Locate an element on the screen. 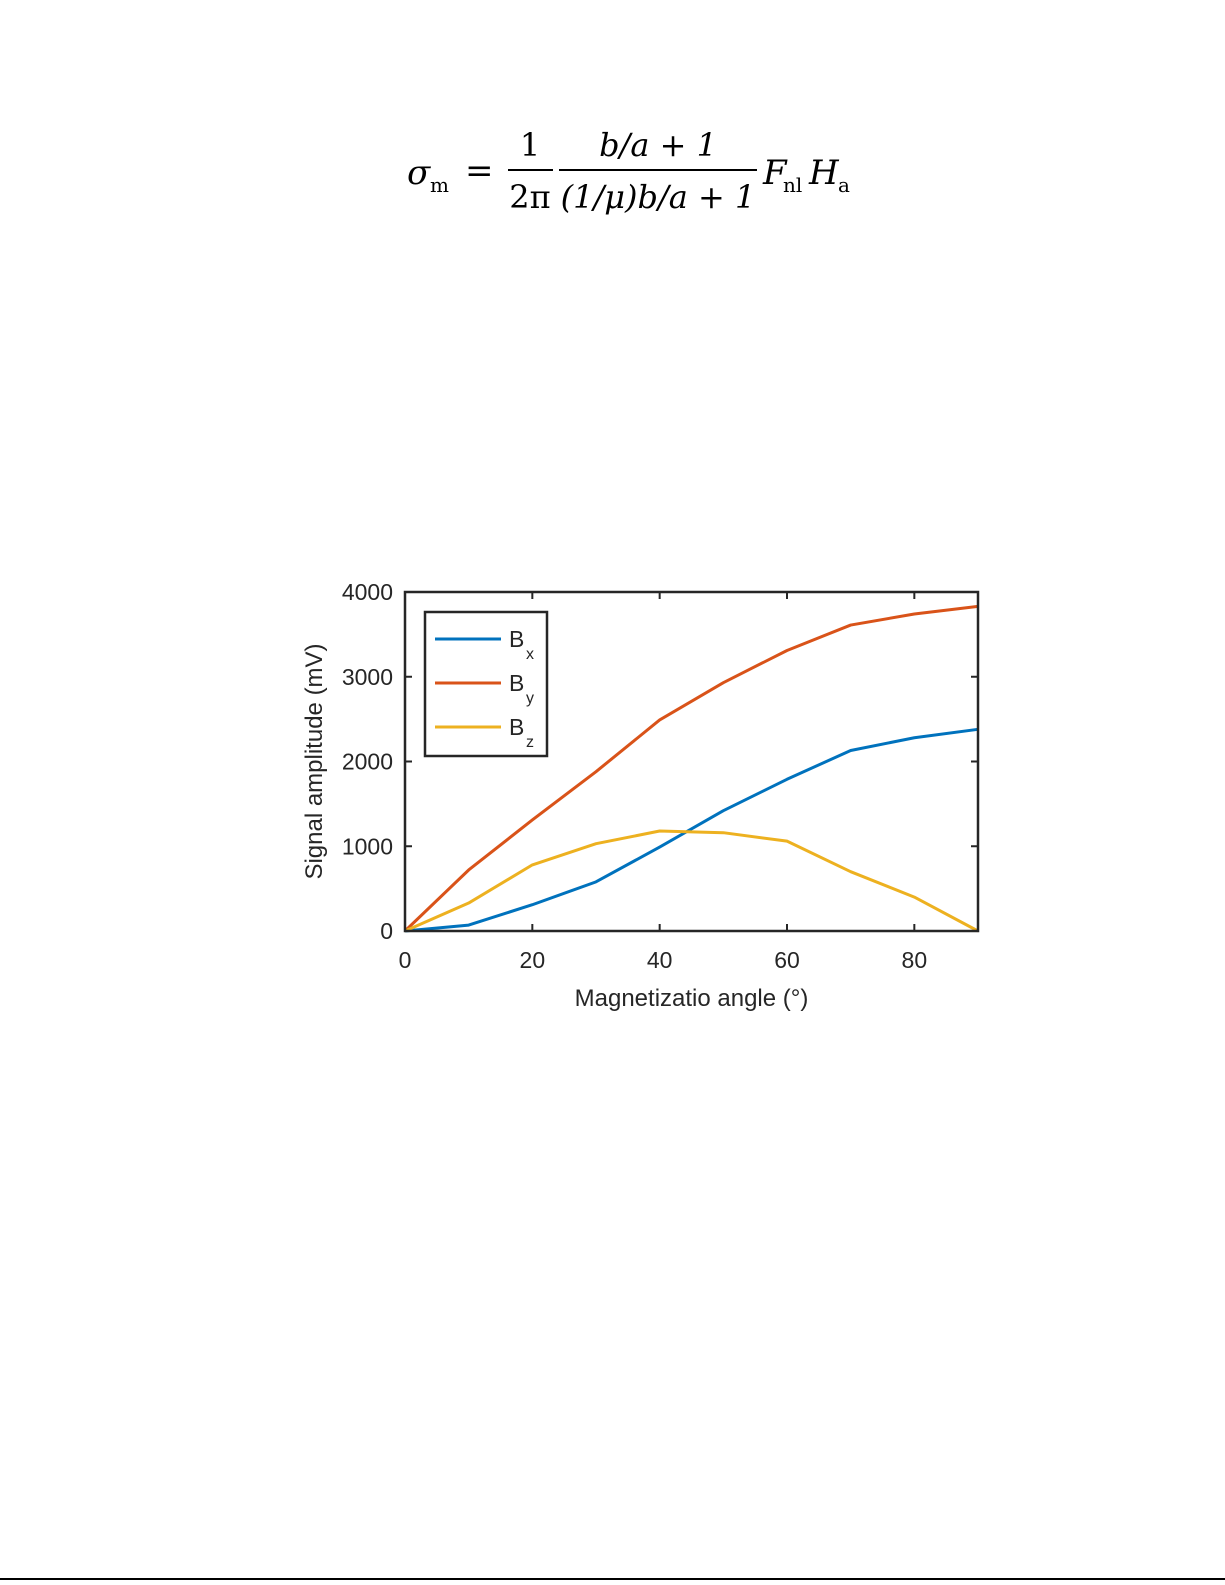 The image size is (1225, 1585). legend-label-bz: B is located at coordinates (516, 727).